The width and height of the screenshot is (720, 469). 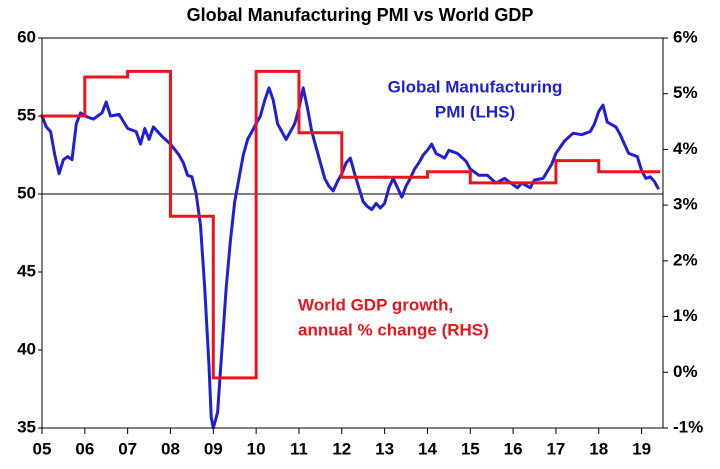 I want to click on x-tick-label: 05, so click(x=42, y=448).